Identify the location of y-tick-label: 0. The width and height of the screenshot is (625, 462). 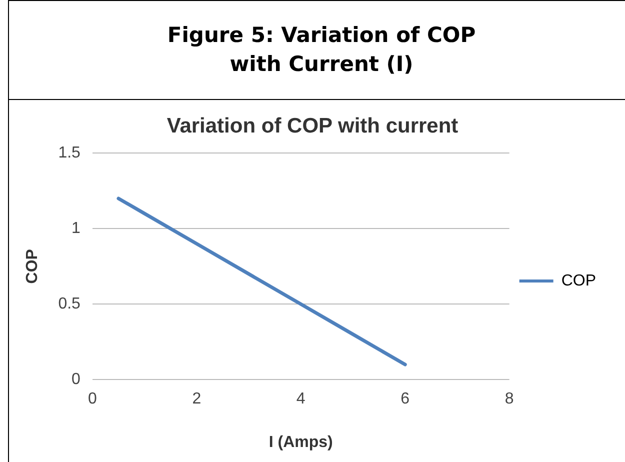
(76, 379).